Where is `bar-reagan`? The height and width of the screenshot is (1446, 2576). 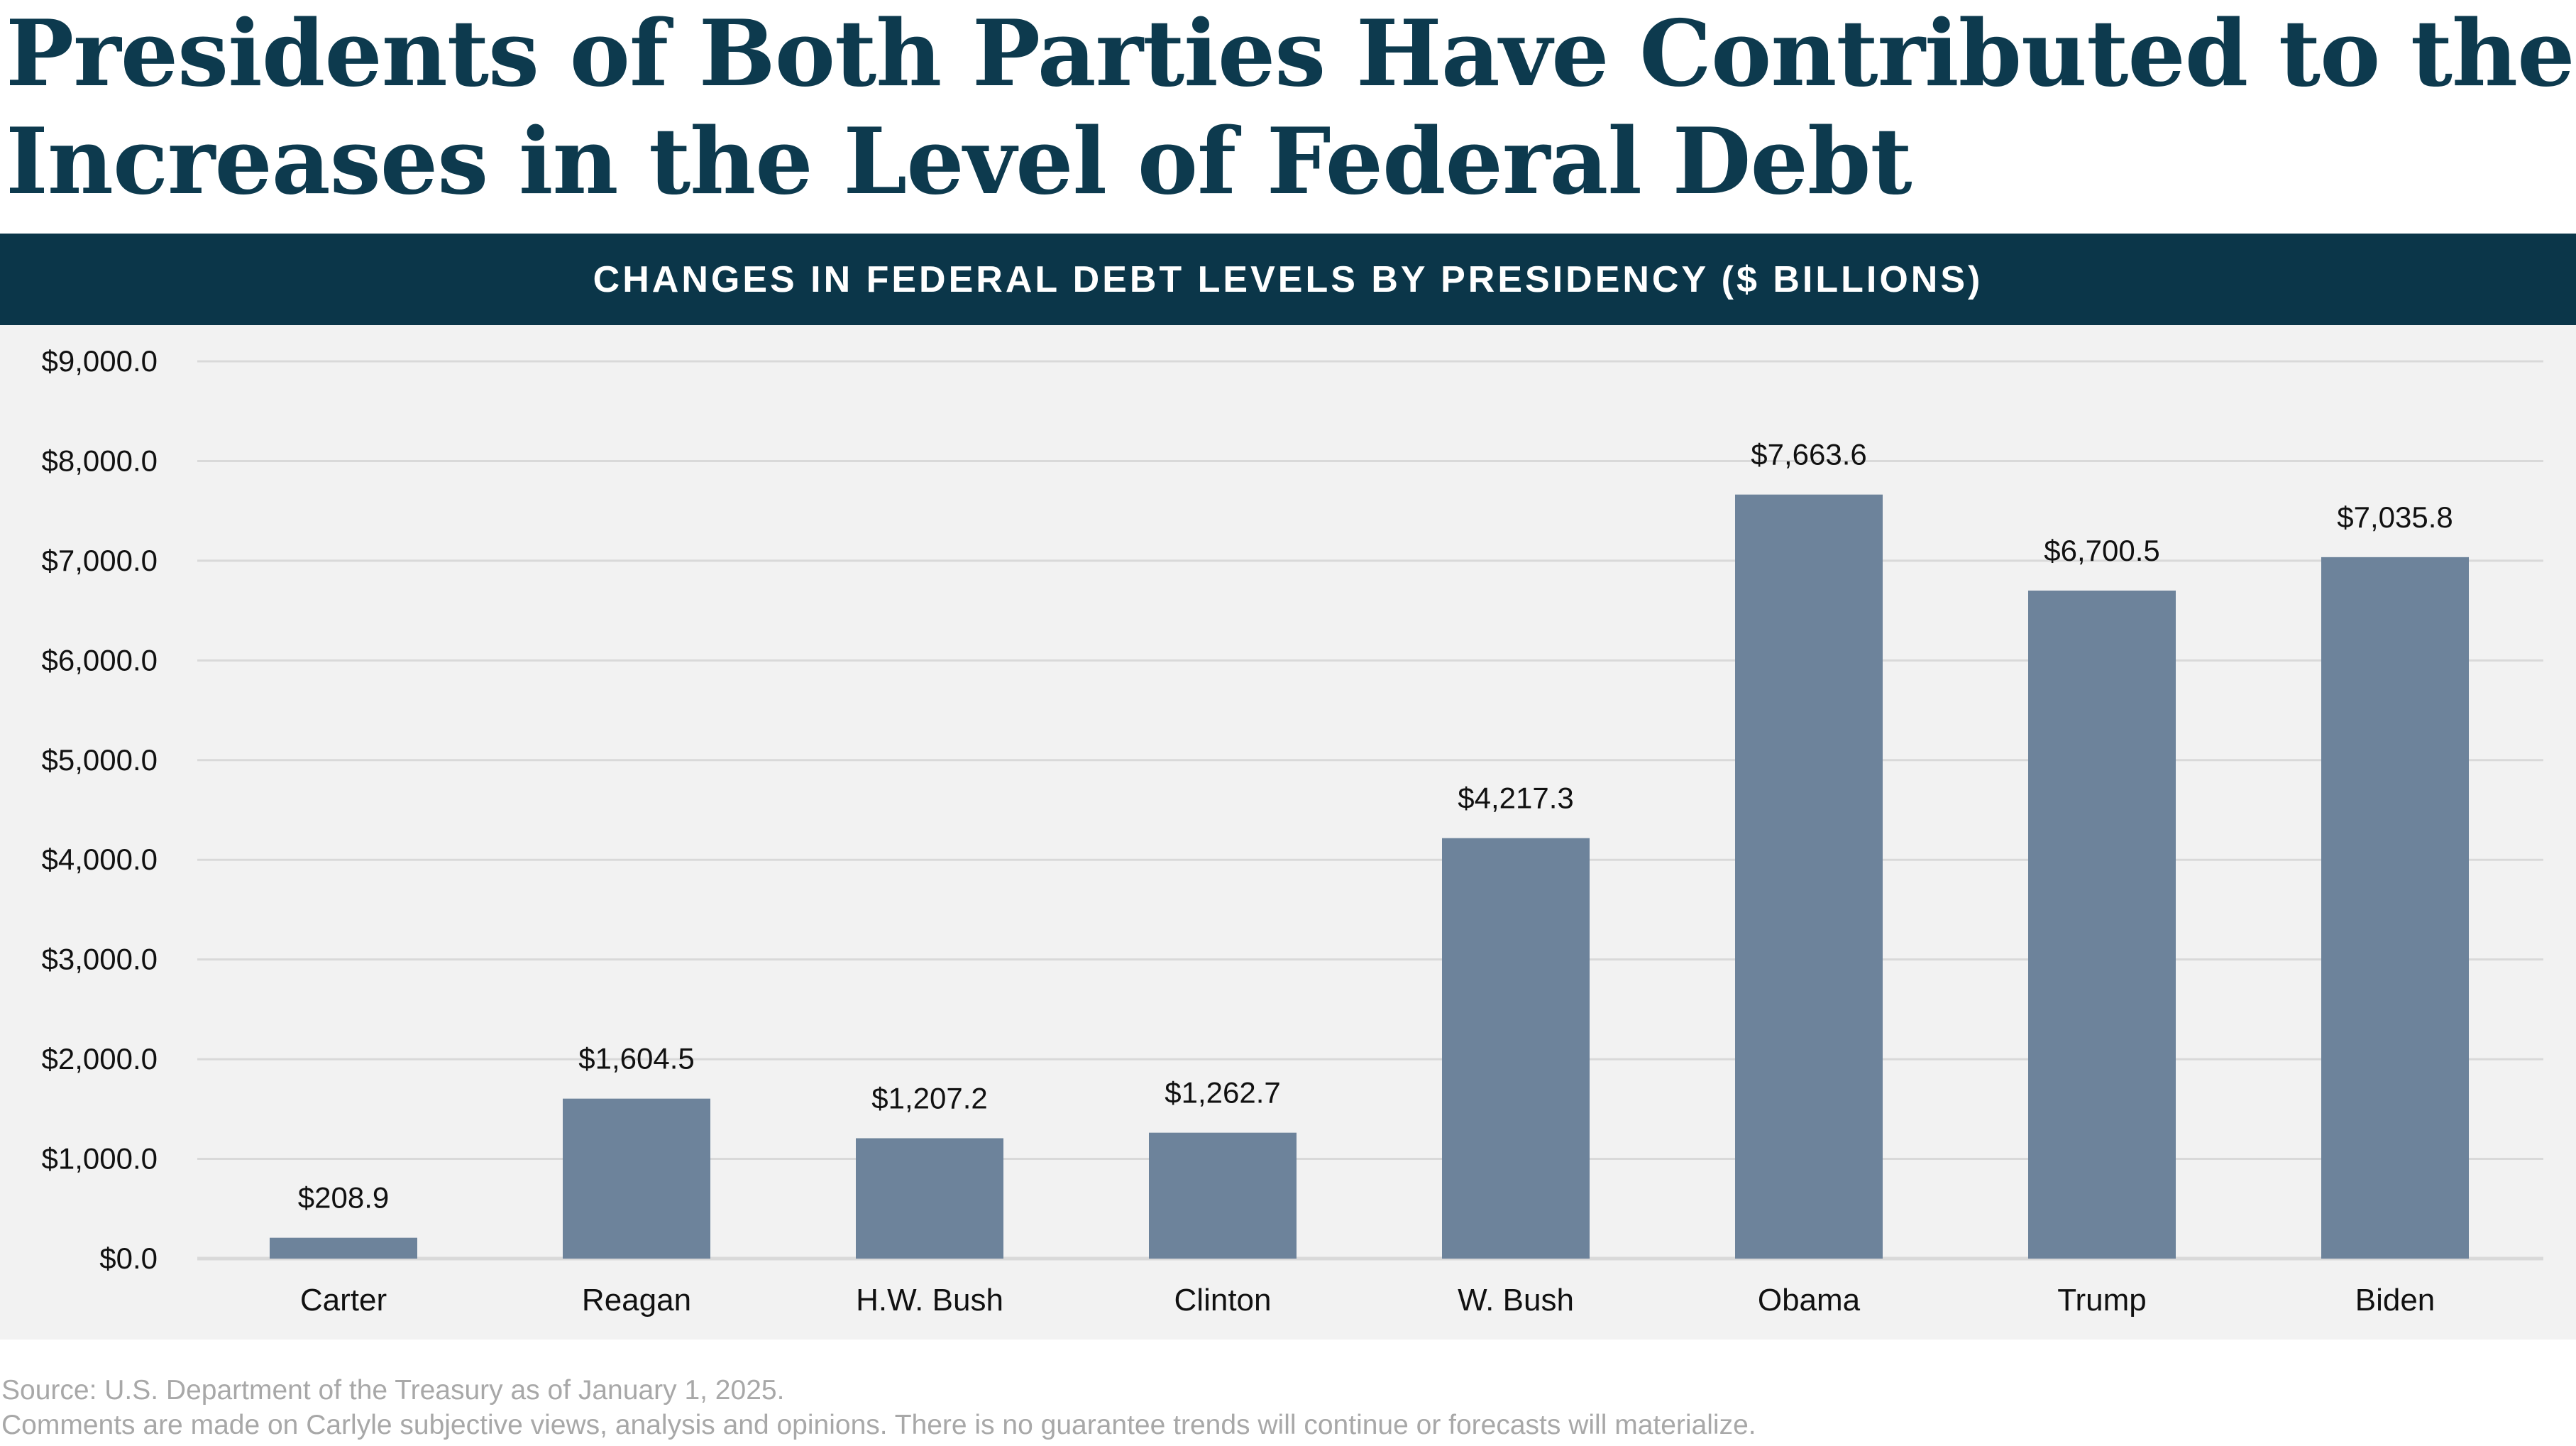 bar-reagan is located at coordinates (636, 1179).